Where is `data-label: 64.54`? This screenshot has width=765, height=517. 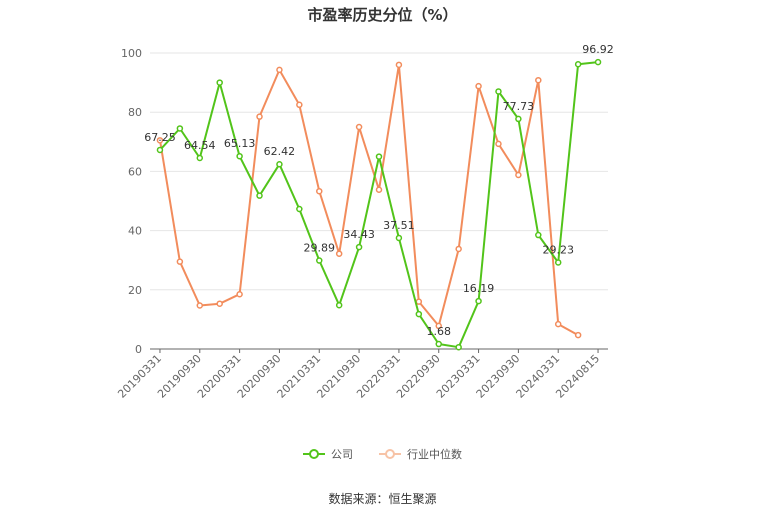
data-label: 64.54 is located at coordinates (200, 145).